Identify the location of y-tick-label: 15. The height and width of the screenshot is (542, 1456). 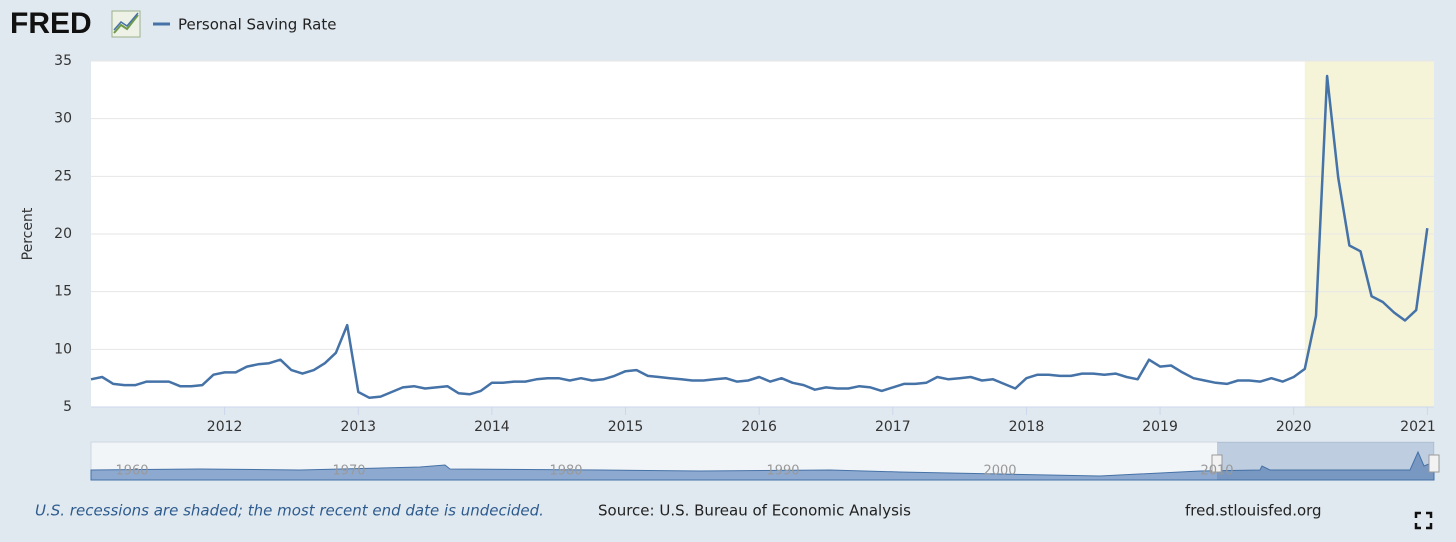
(63, 292).